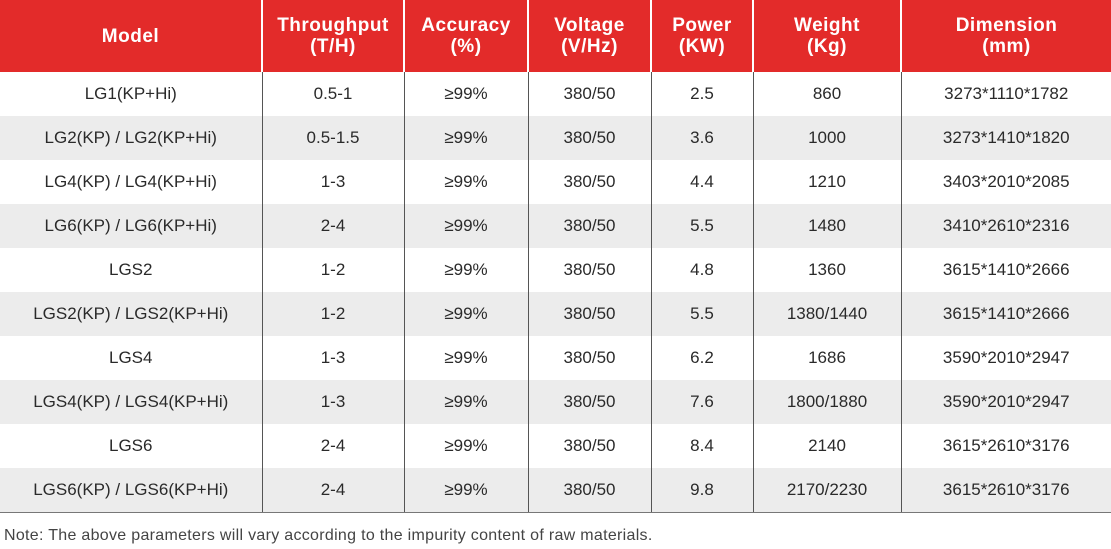  I want to click on cell-model: LGS4, so click(131, 358).